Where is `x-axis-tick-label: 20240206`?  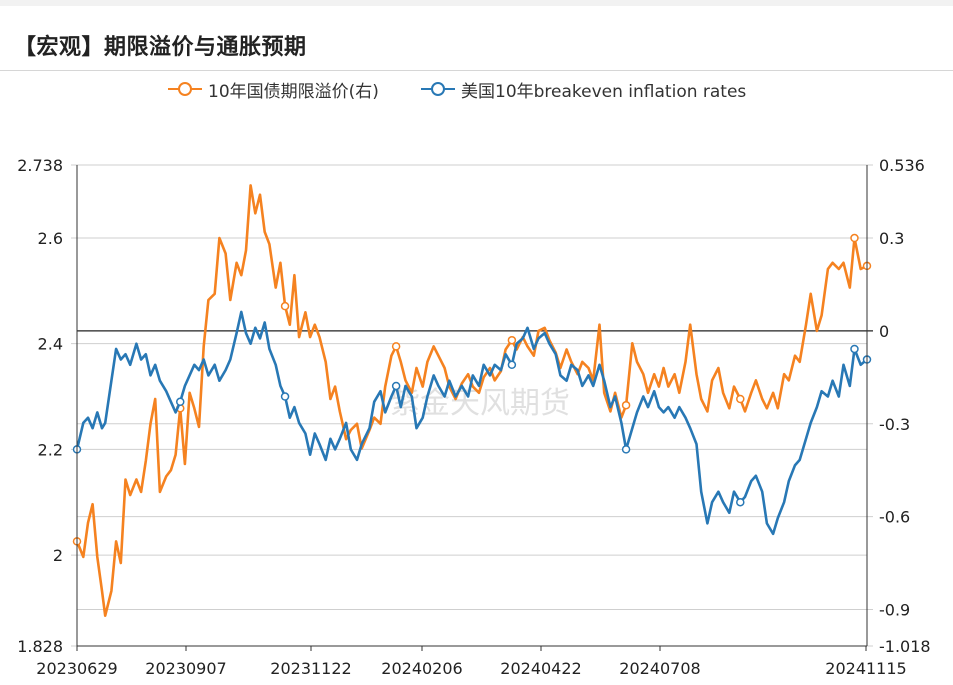
x-axis-tick-label: 20240206 is located at coordinates (421, 668).